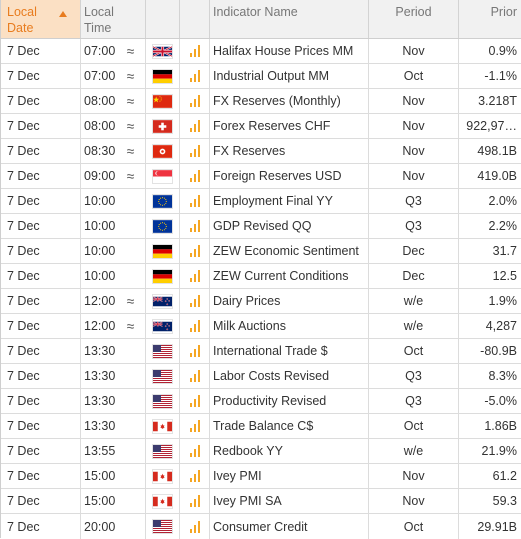 The width and height of the screenshot is (521, 539). I want to click on cell-prior: 29.91B, so click(497, 526).